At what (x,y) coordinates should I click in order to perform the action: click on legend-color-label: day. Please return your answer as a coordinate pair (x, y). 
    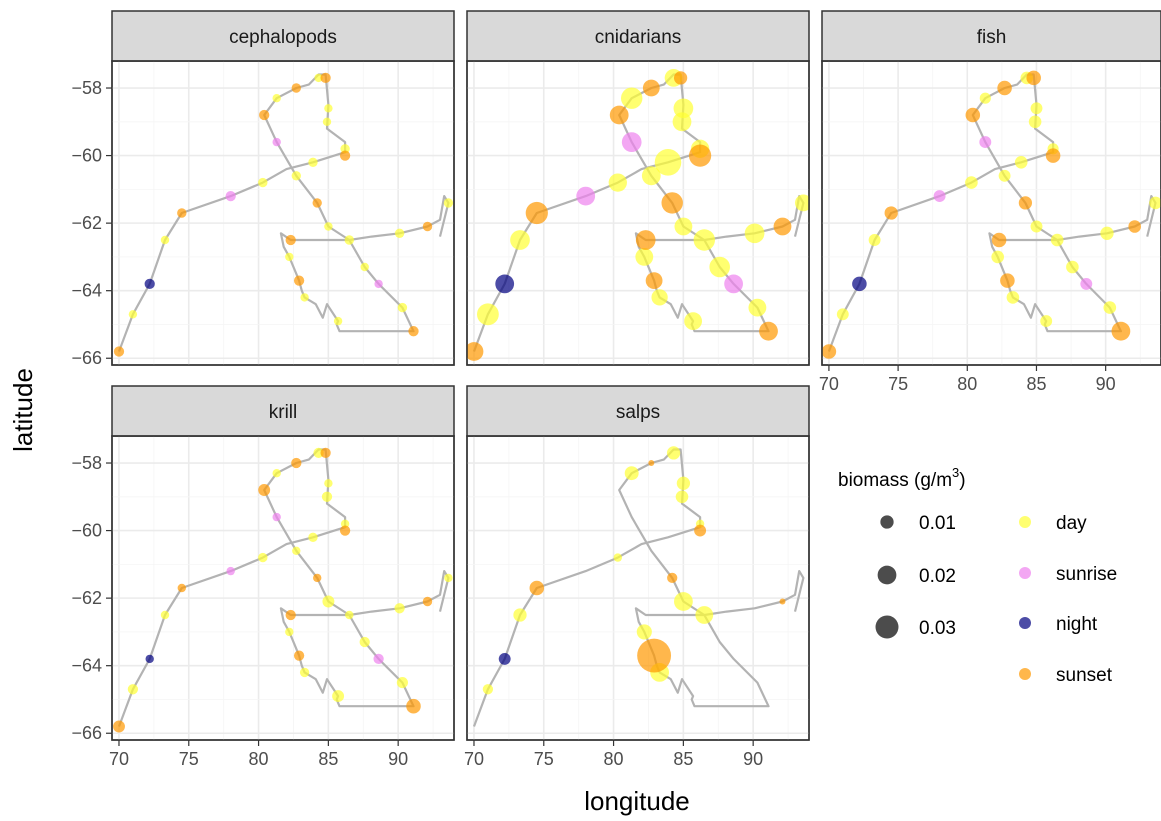
    Looking at the image, I should click on (1071, 523).